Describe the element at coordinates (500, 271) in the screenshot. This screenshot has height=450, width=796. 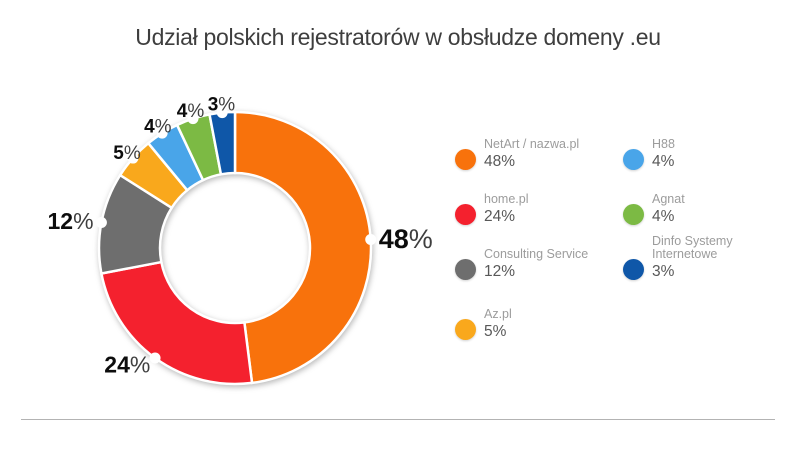
I see `legend-item-value: 12%` at that location.